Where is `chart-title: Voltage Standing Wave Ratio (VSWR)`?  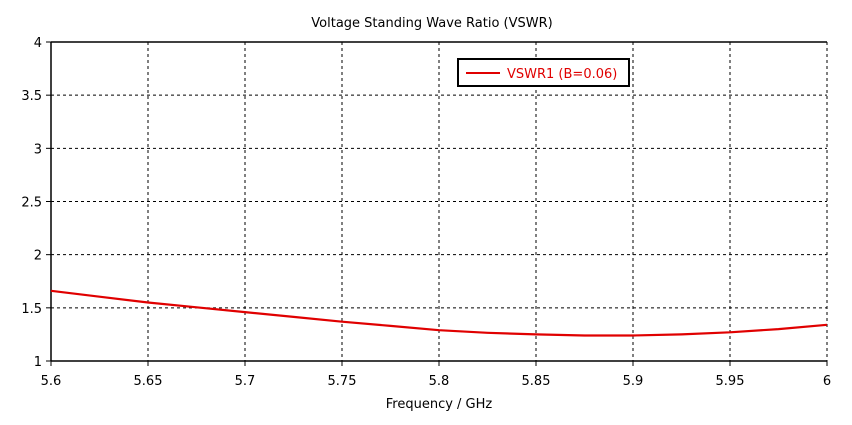 chart-title: Voltage Standing Wave Ratio (VSWR) is located at coordinates (431, 23).